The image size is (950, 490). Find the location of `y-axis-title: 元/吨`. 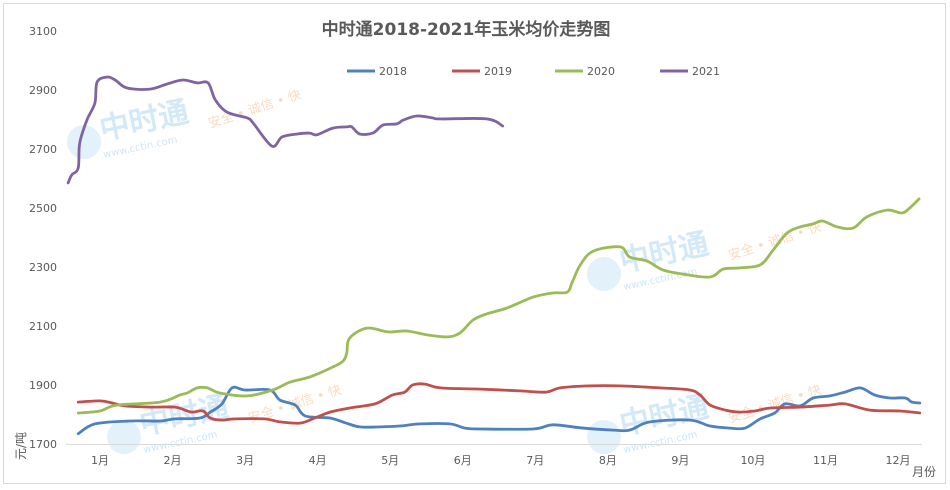

y-axis-title: 元/吨 is located at coordinates (21, 446).